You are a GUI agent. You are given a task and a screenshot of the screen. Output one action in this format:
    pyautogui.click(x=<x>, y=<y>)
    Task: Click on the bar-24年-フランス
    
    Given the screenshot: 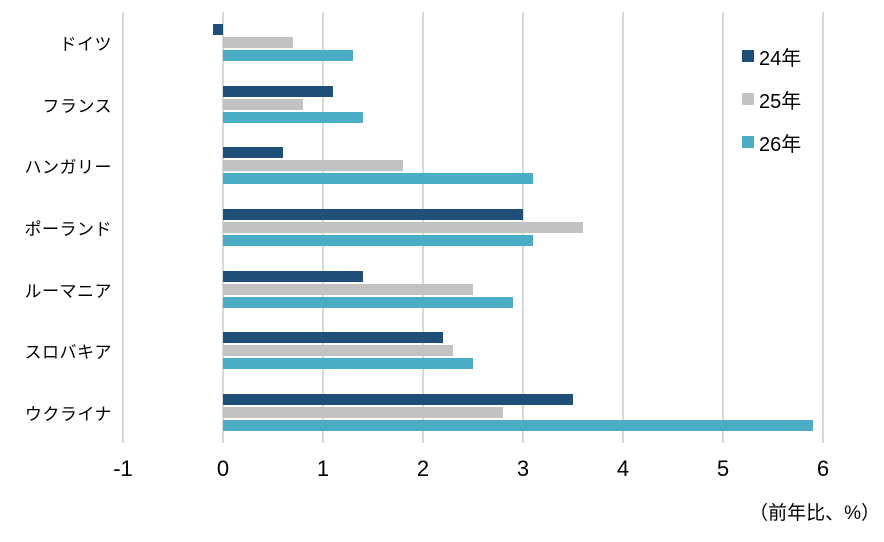 What is the action you would take?
    pyautogui.click(x=278, y=91)
    